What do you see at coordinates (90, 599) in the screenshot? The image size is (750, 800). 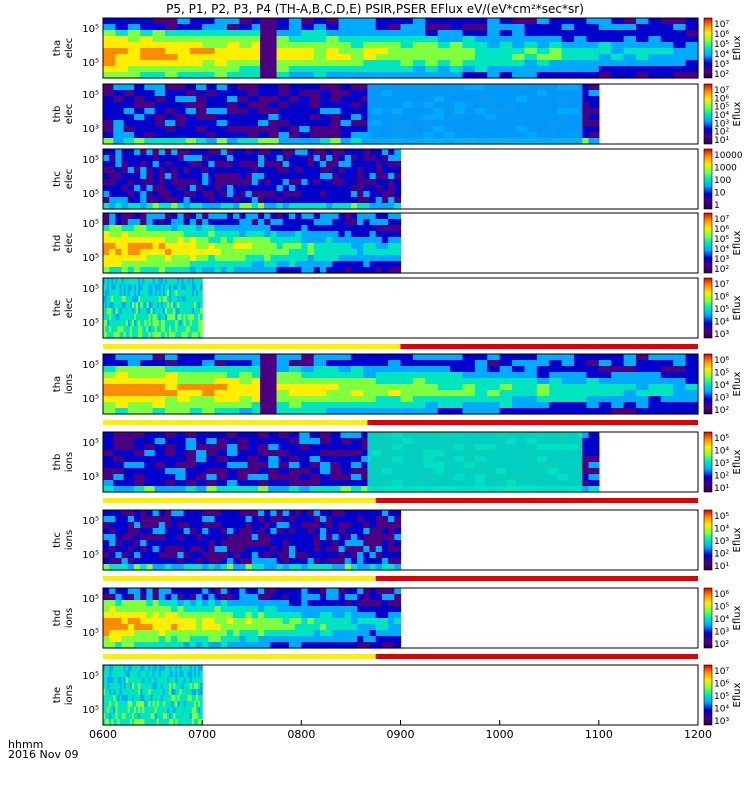 I see `y-tick-label: 10⁵` at bounding box center [90, 599].